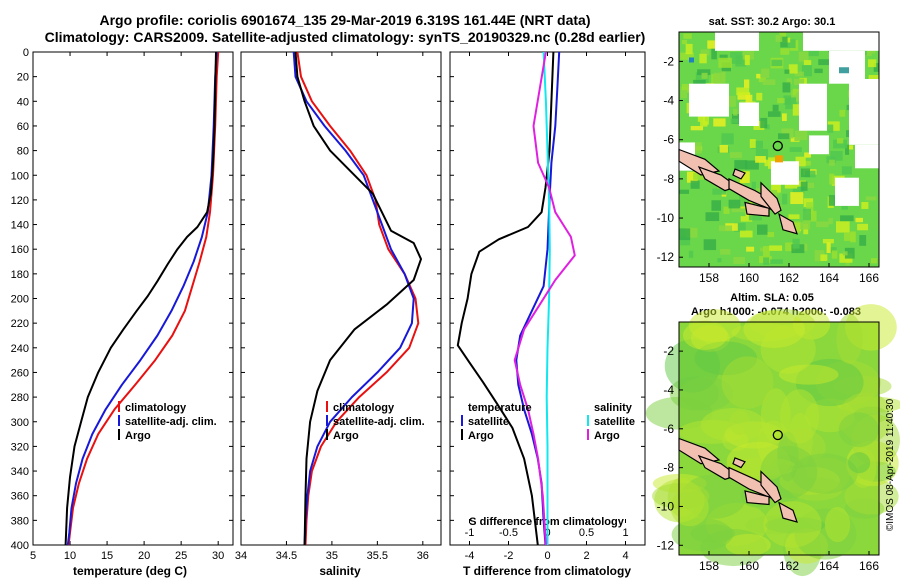 This screenshot has width=900, height=580. Describe the element at coordinates (488, 422) in the screenshot. I see `legend-label: satellite` at that location.